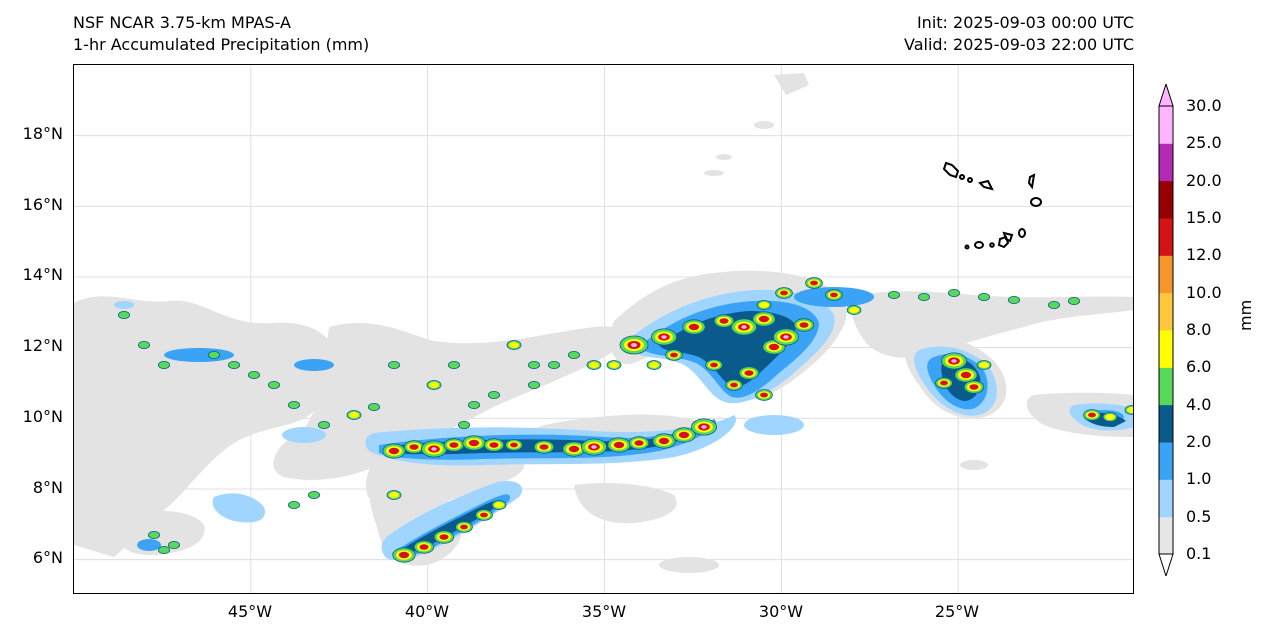  I want to click on field-name: 1-hr Accumulated Precipitation (mm), so click(221, 44).